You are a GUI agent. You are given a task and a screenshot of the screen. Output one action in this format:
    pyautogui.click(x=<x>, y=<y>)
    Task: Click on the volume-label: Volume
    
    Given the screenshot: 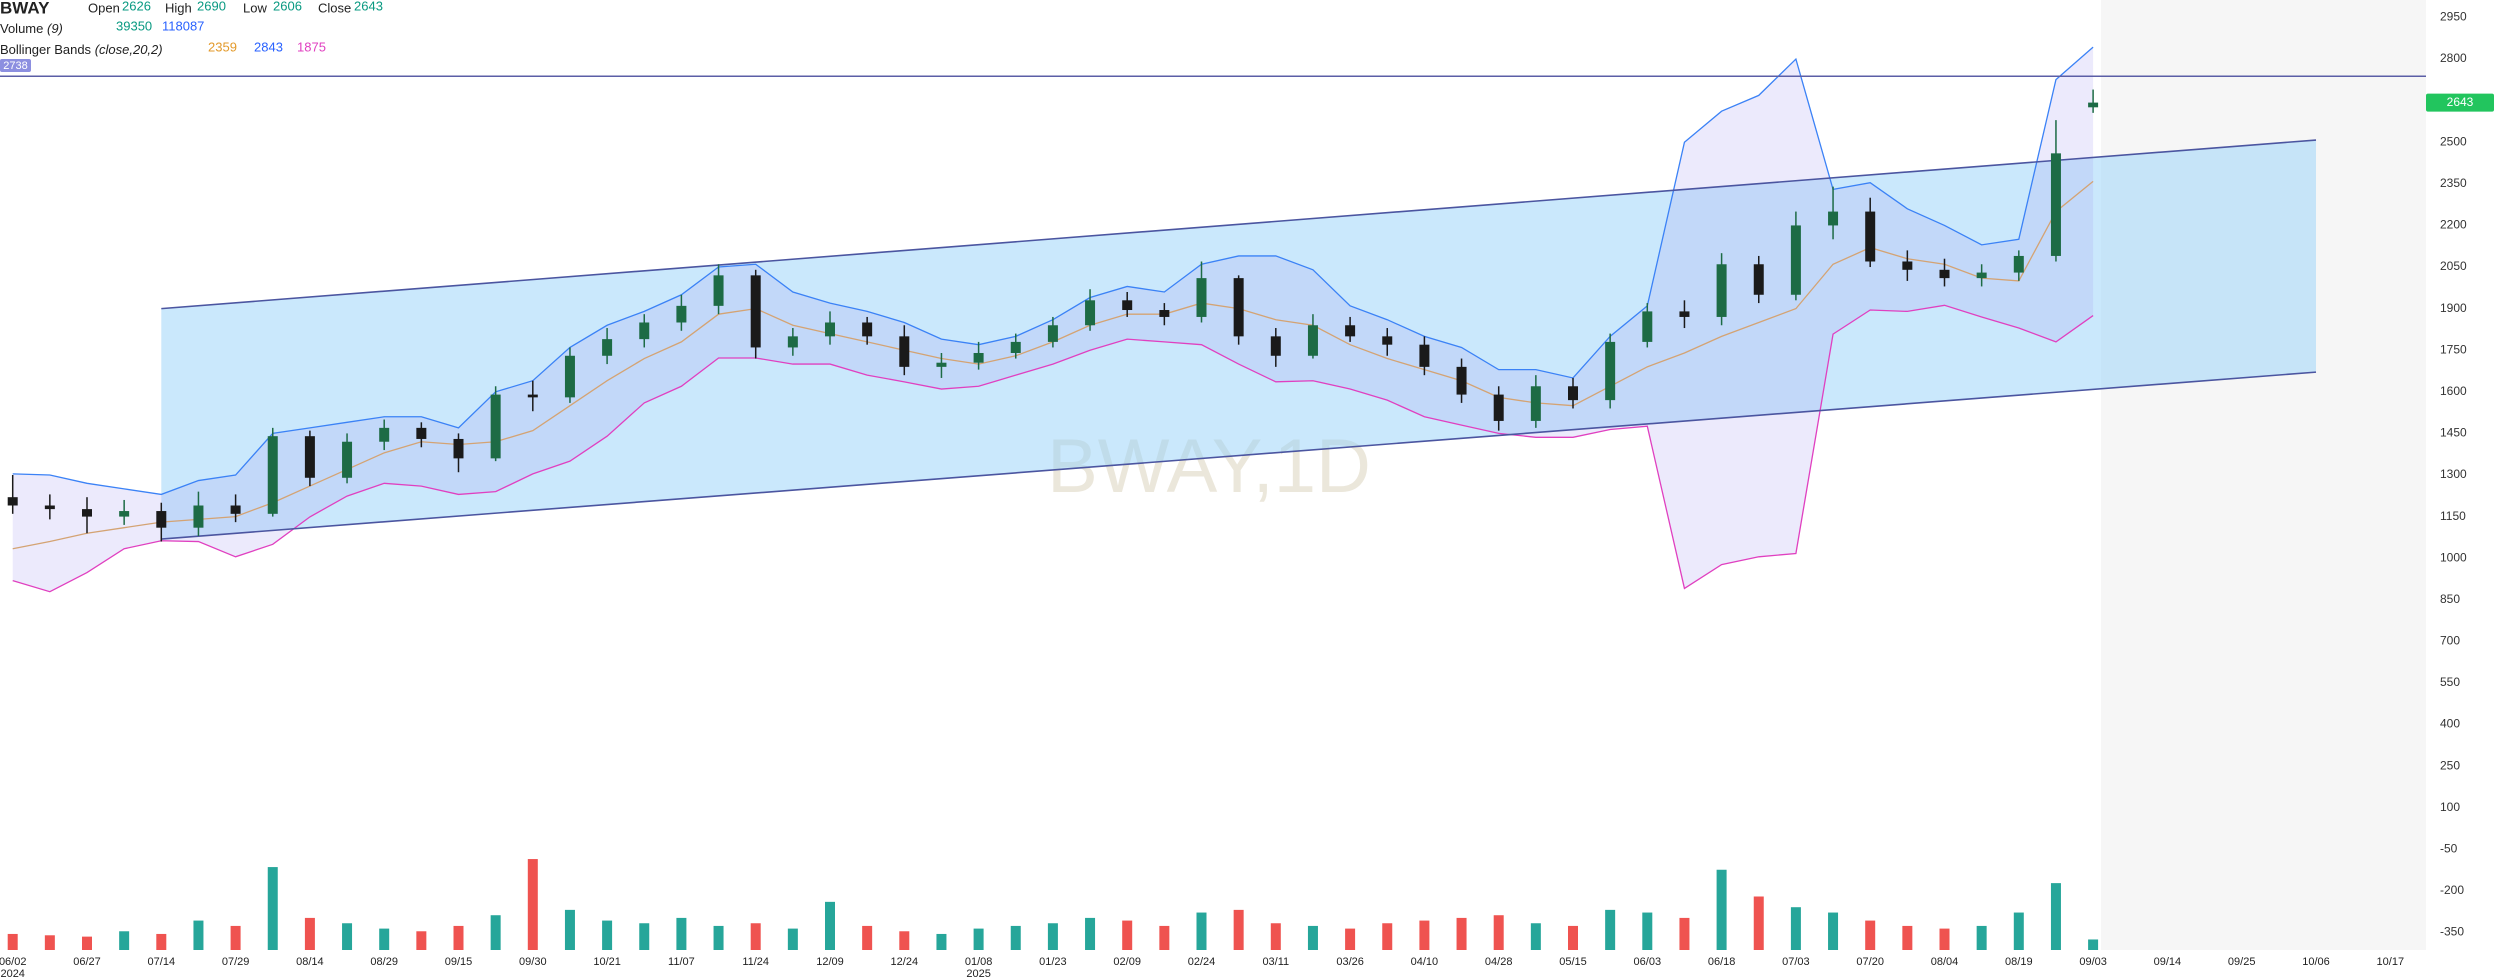 What is the action you would take?
    pyautogui.click(x=21, y=28)
    